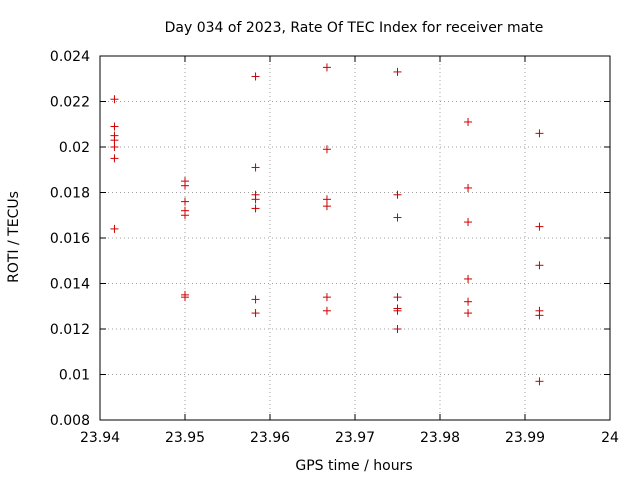  I want to click on x-tick-label: 23.99, so click(525, 438).